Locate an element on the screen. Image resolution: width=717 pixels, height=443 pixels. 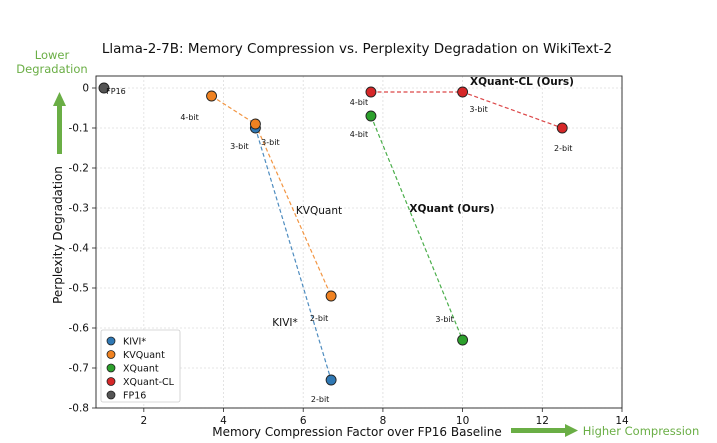
up-arrow-label: Lower Degradation is located at coordinates (51, 62).